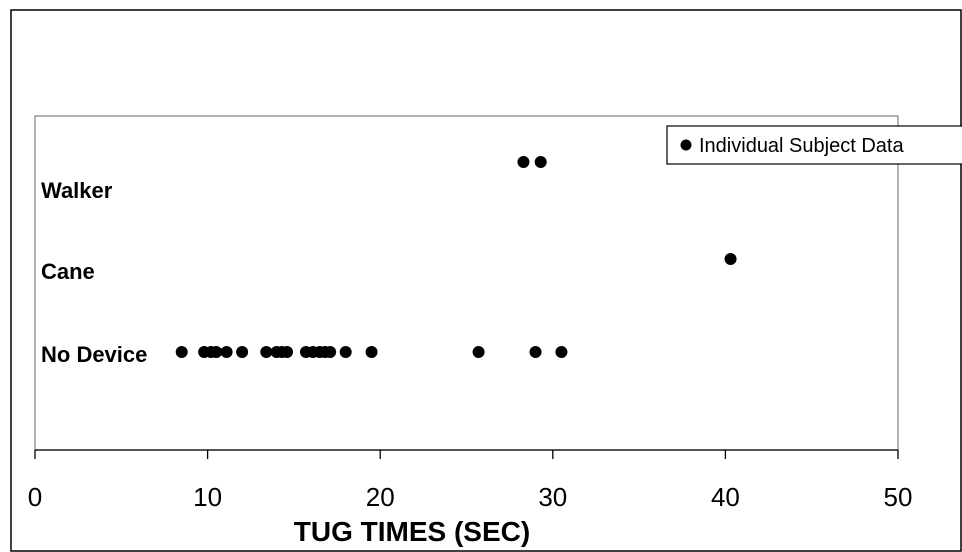  I want to click on category-label-cane: Cane, so click(68, 271).